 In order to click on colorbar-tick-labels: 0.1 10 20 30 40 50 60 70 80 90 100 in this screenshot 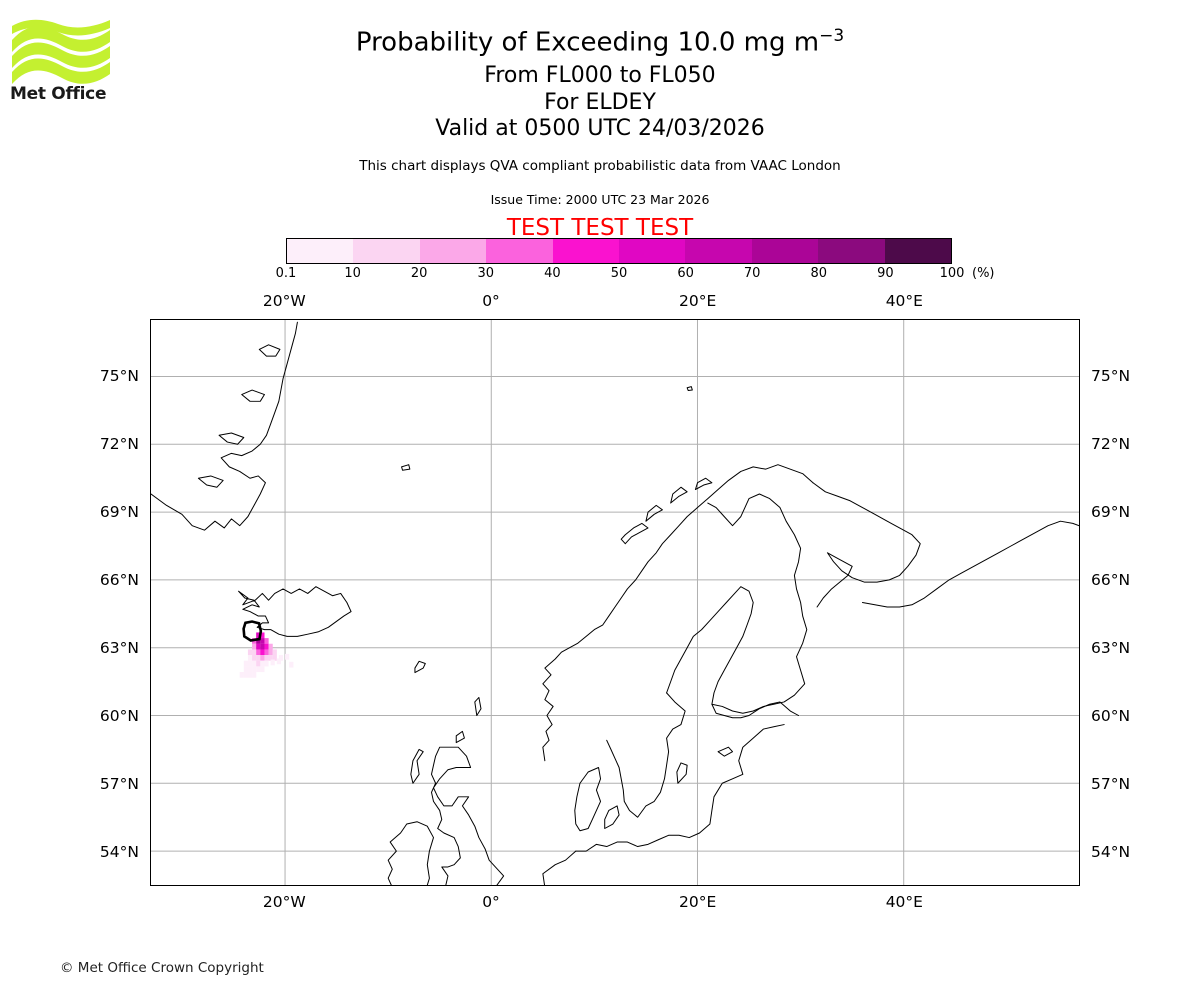, I will do `click(600, 276)`.